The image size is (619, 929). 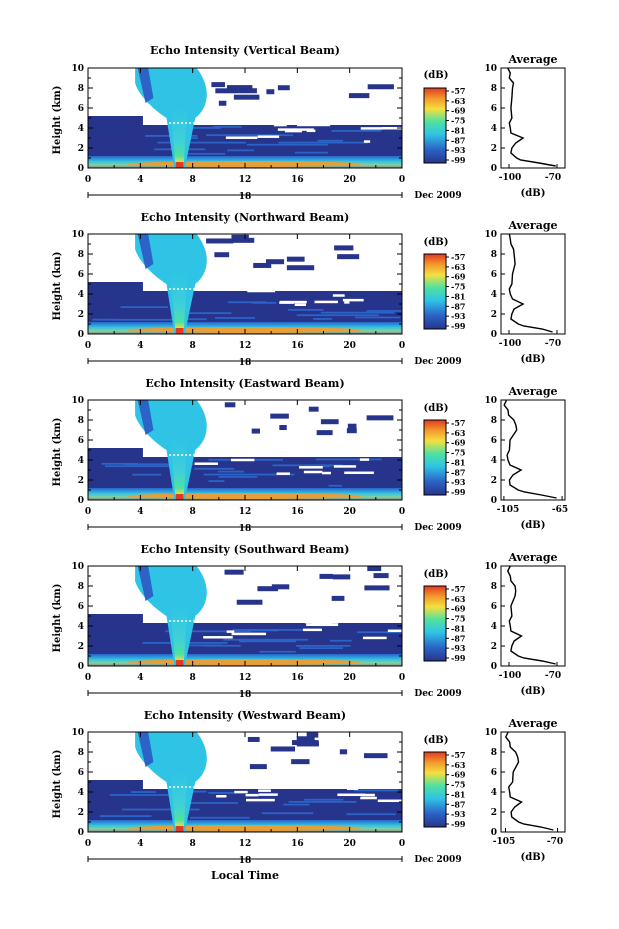 What do you see at coordinates (245, 180) in the screenshot?
I see `x-tick-label: 12` at bounding box center [245, 180].